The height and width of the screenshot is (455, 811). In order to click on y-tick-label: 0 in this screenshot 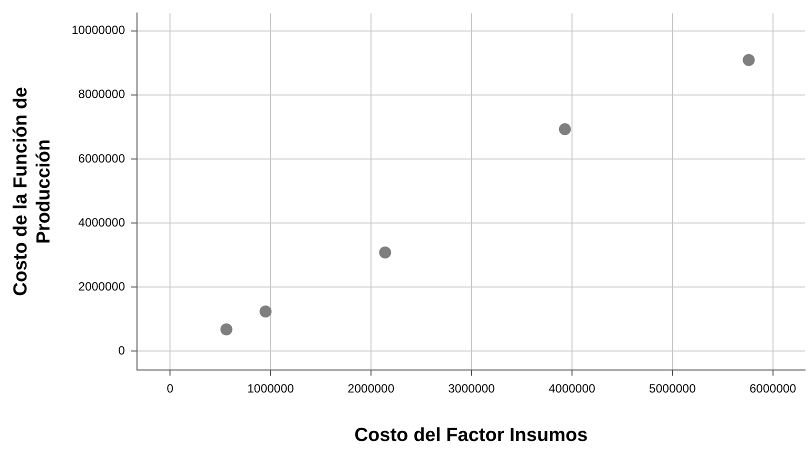, I will do `click(122, 351)`.